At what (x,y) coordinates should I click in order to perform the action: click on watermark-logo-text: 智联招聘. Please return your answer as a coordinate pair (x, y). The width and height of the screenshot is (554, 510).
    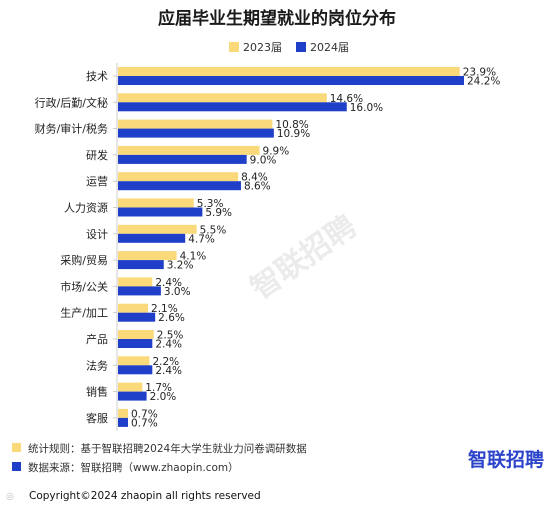
    Looking at the image, I should click on (304, 257).